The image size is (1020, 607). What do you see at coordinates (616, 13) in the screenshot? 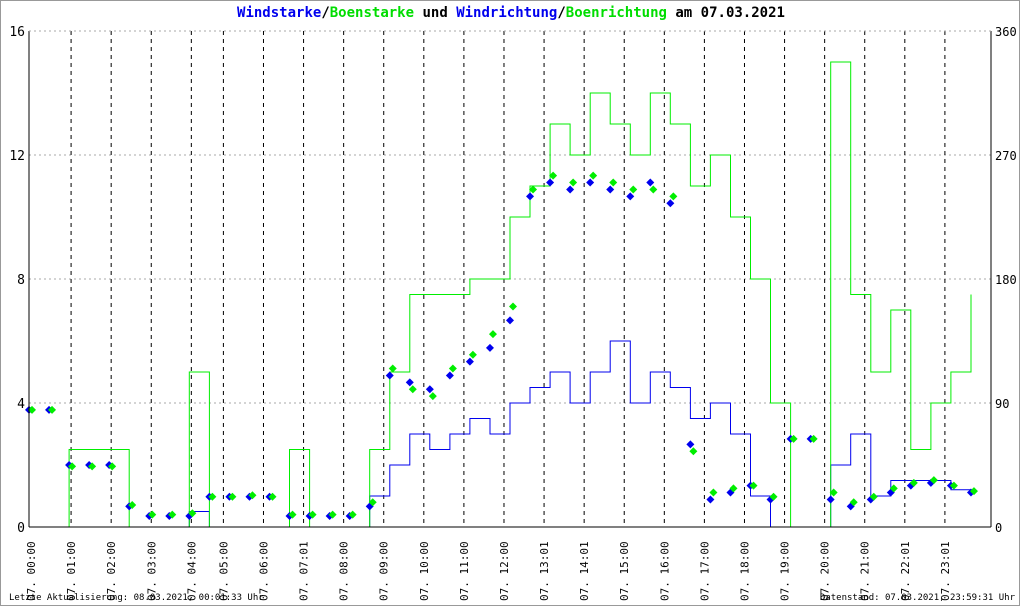
I see `title-boenrichtung: Boenrichtung` at bounding box center [616, 13].